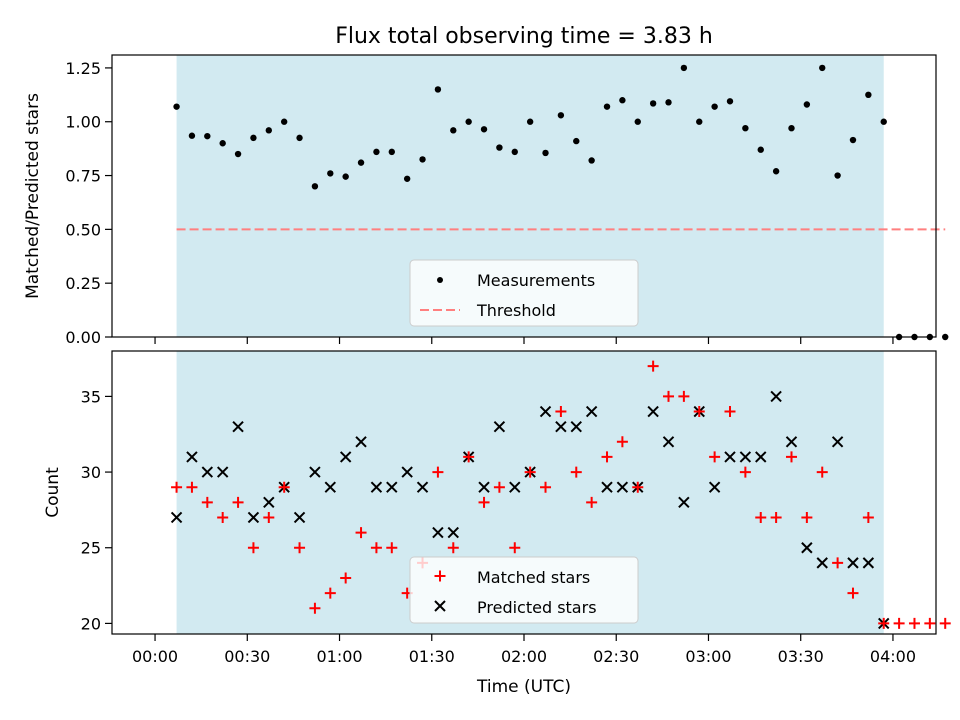 The width and height of the screenshot is (960, 720). Describe the element at coordinates (432, 656) in the screenshot. I see `x-tick-label: 01:30` at that location.